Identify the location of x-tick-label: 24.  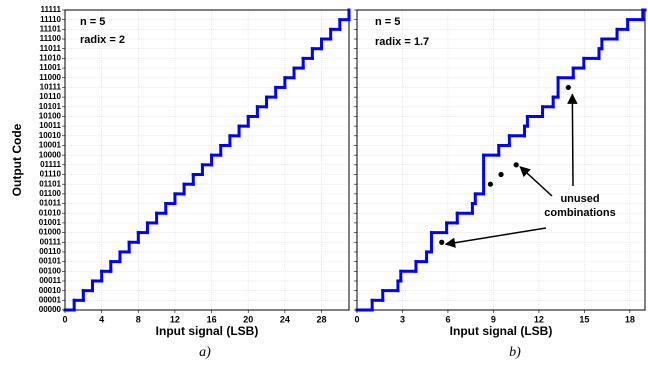
(285, 319).